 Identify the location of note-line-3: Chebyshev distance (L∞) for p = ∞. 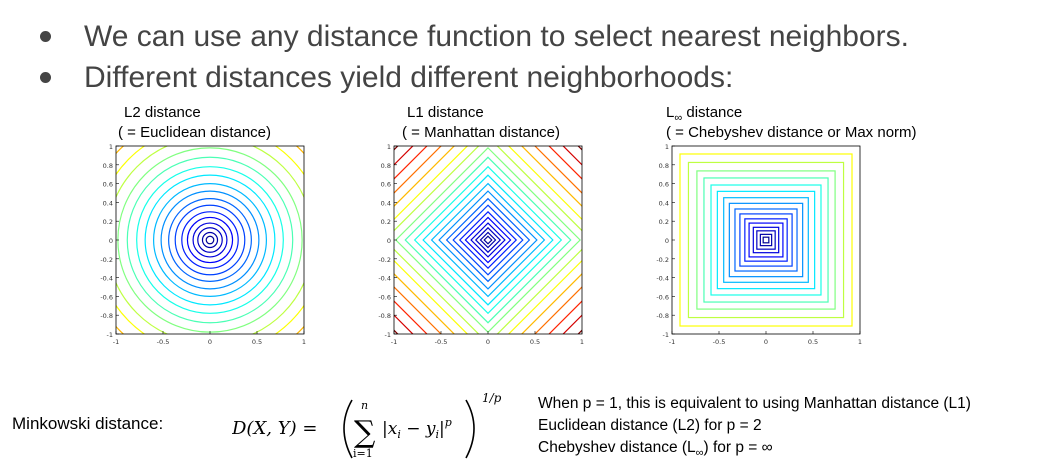
(754, 450).